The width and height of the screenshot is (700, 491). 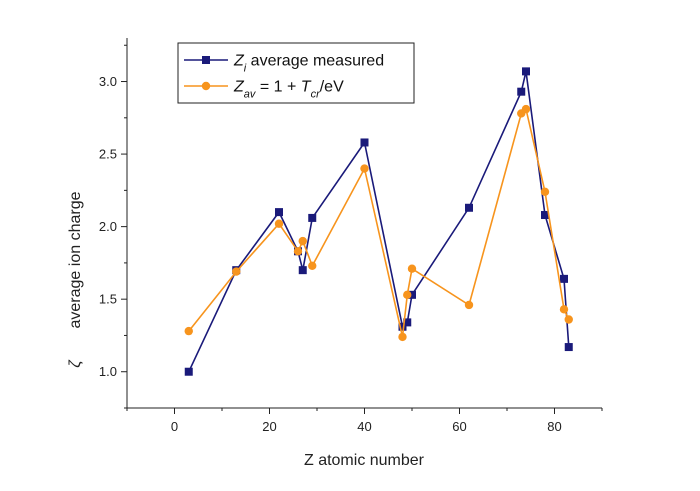 What do you see at coordinates (75, 259) in the screenshot?
I see `y-axis-label: average ion charge` at bounding box center [75, 259].